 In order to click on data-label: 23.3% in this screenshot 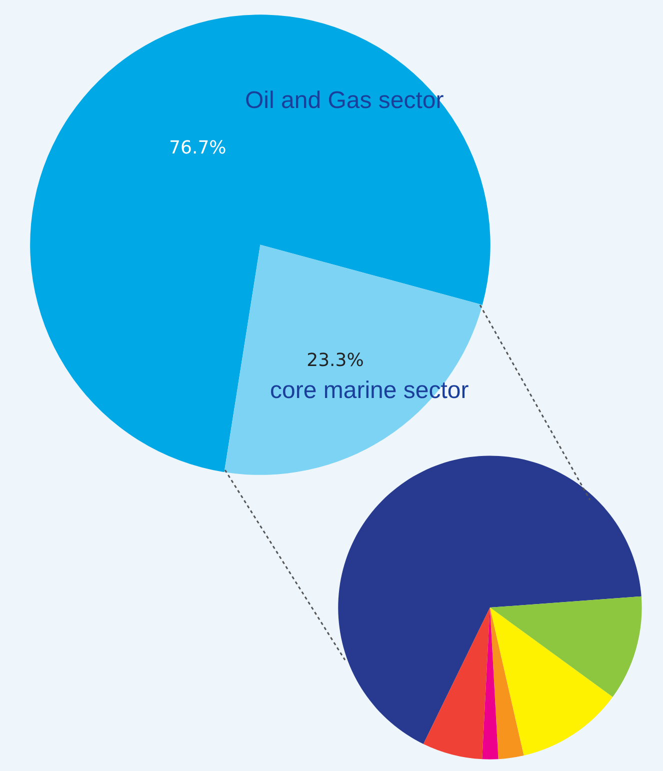, I will do `click(335, 361)`.